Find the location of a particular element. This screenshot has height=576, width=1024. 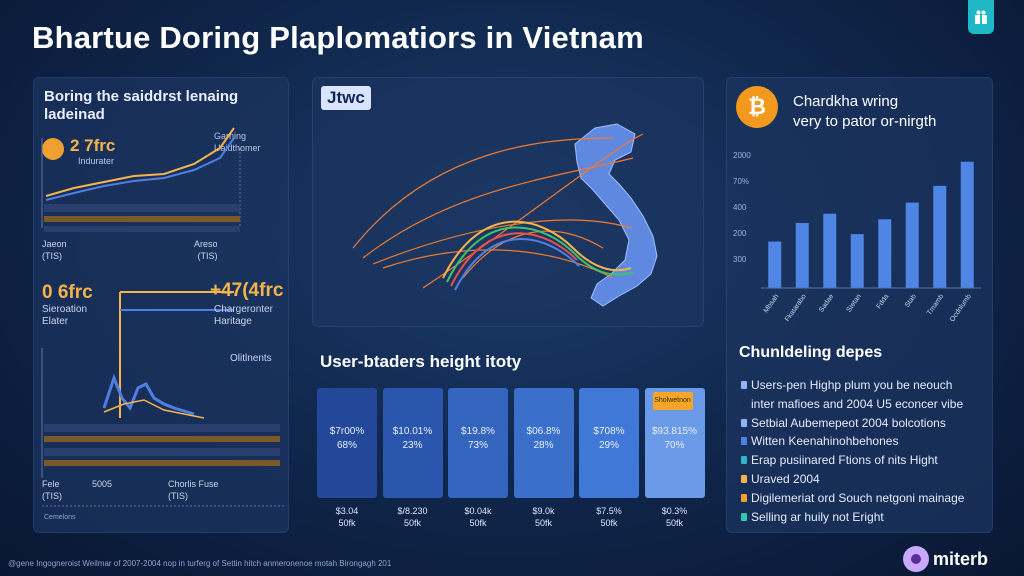

stat-value: 2 7frc is located at coordinates (93, 145).